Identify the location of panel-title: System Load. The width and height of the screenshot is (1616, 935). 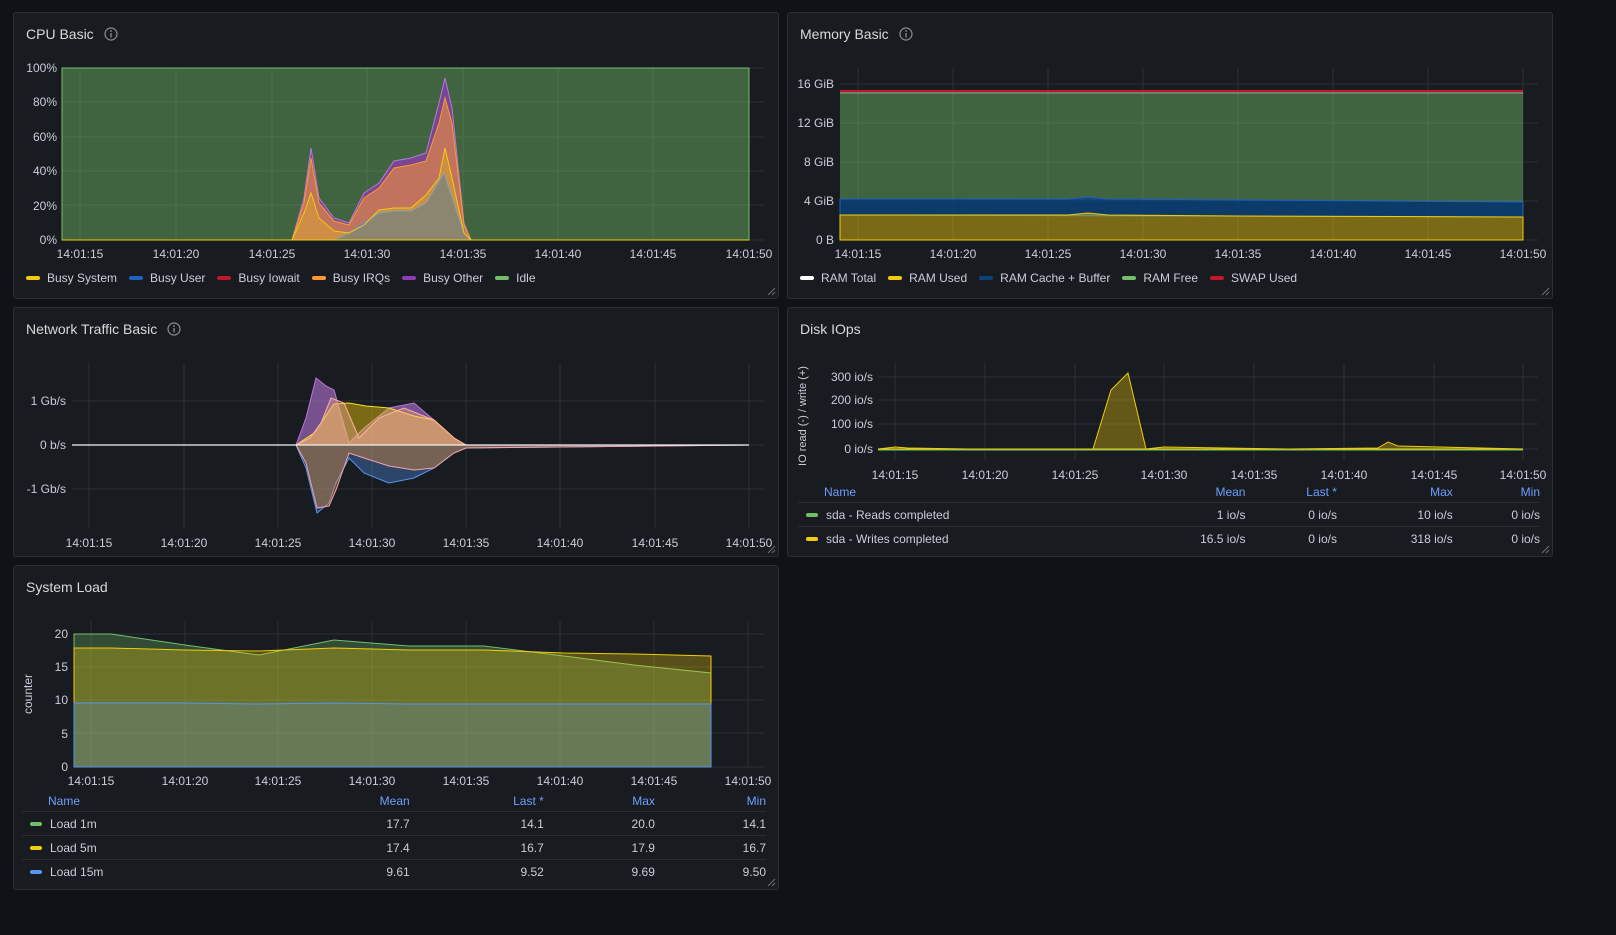
(67, 587).